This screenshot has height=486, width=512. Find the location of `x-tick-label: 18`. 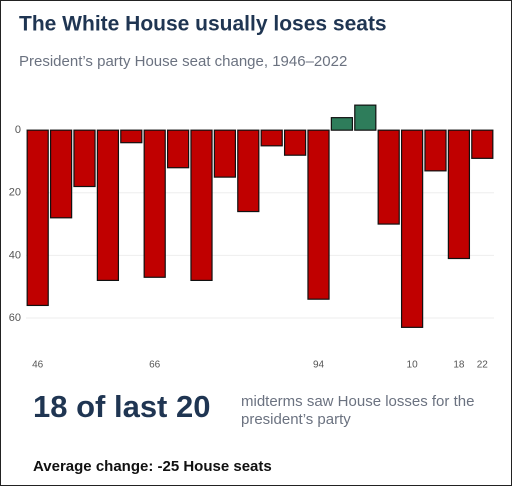

x-tick-label: 18 is located at coordinates (459, 365).